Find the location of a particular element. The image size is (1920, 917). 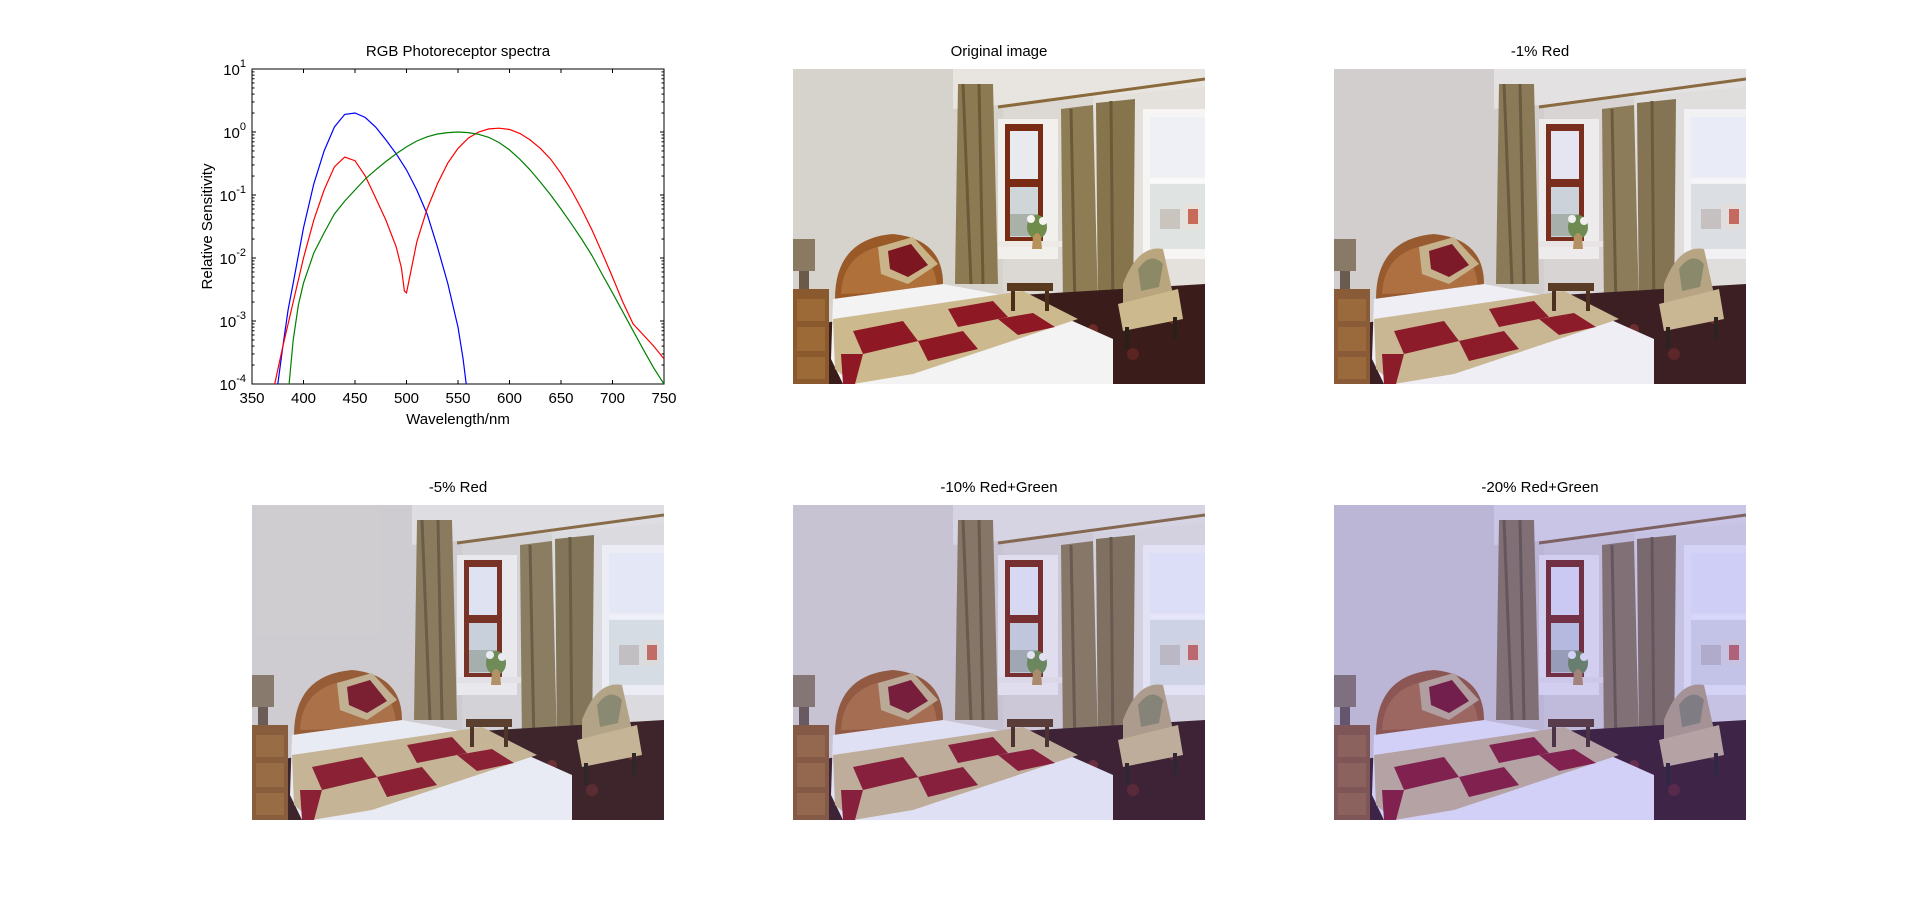

y-tick-label: 10¹ is located at coordinates (234, 68).